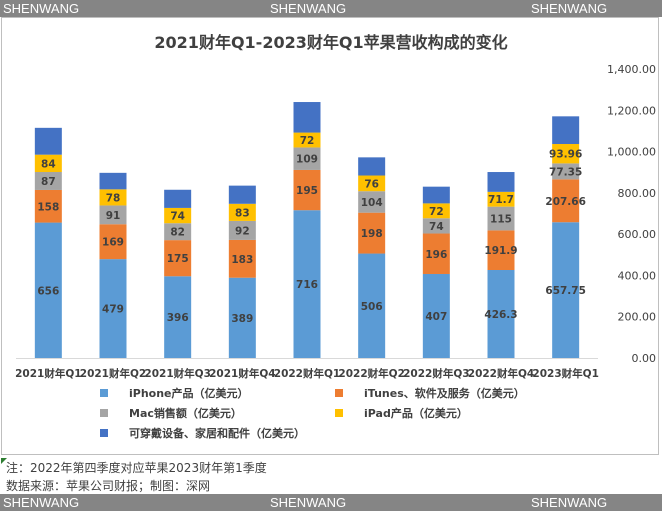 The image size is (662, 511). I want to click on data-label: 158, so click(48, 207).